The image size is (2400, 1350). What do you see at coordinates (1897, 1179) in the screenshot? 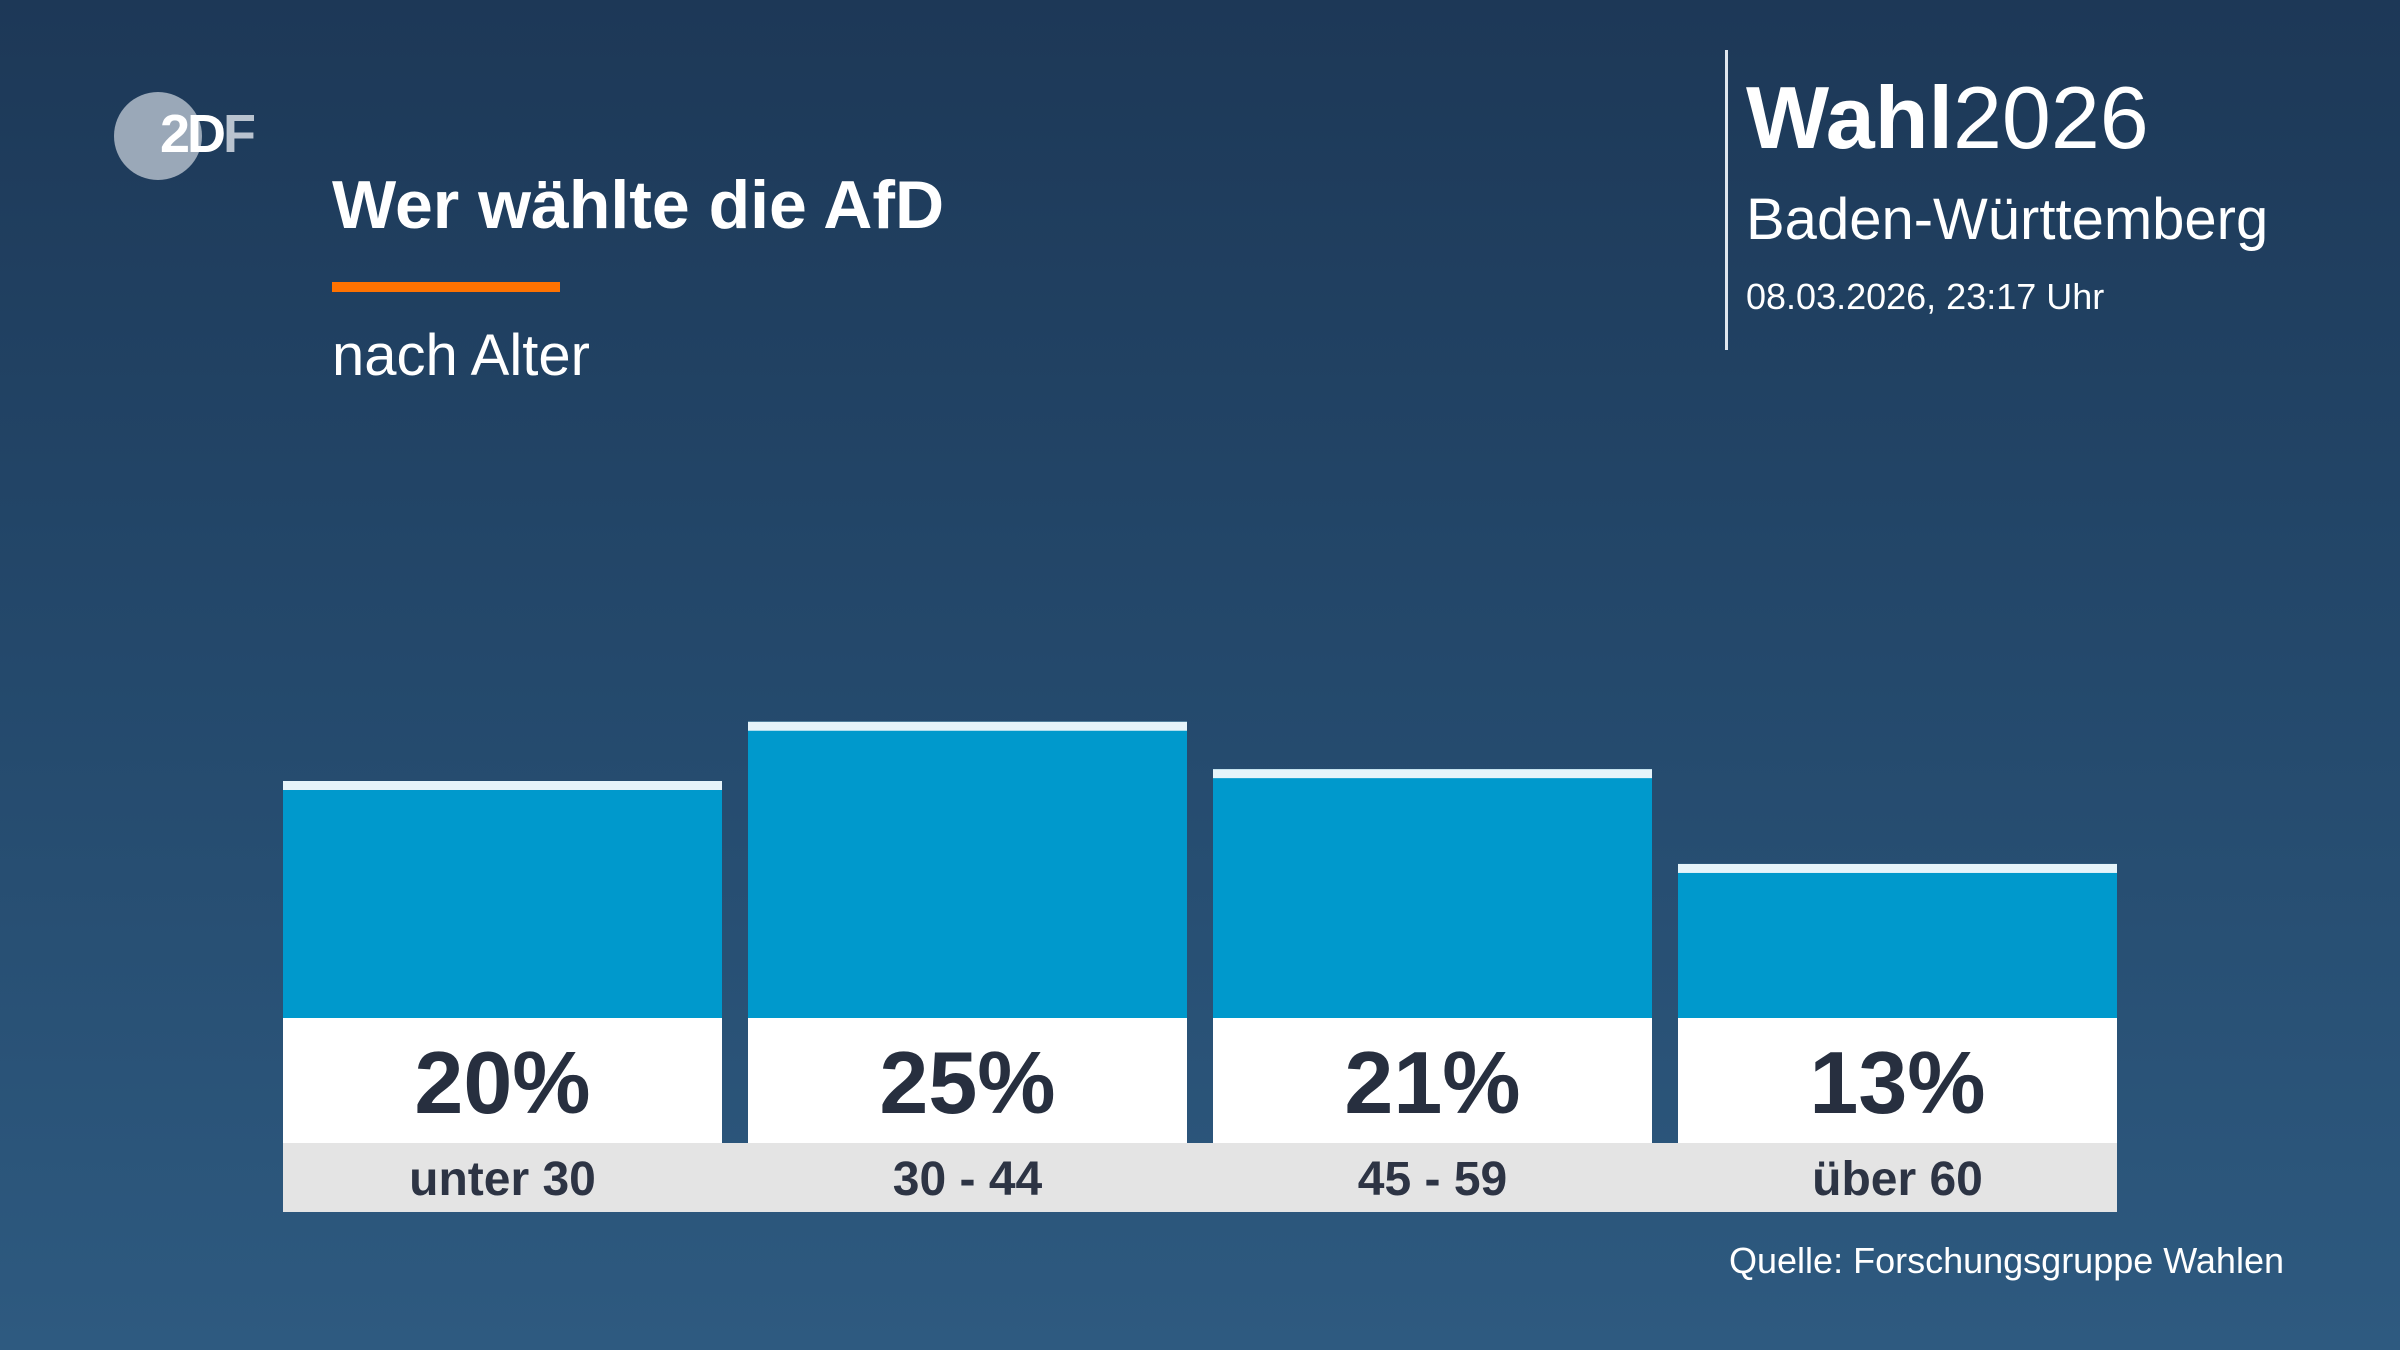
I see `category-label: über 60` at bounding box center [1897, 1179].